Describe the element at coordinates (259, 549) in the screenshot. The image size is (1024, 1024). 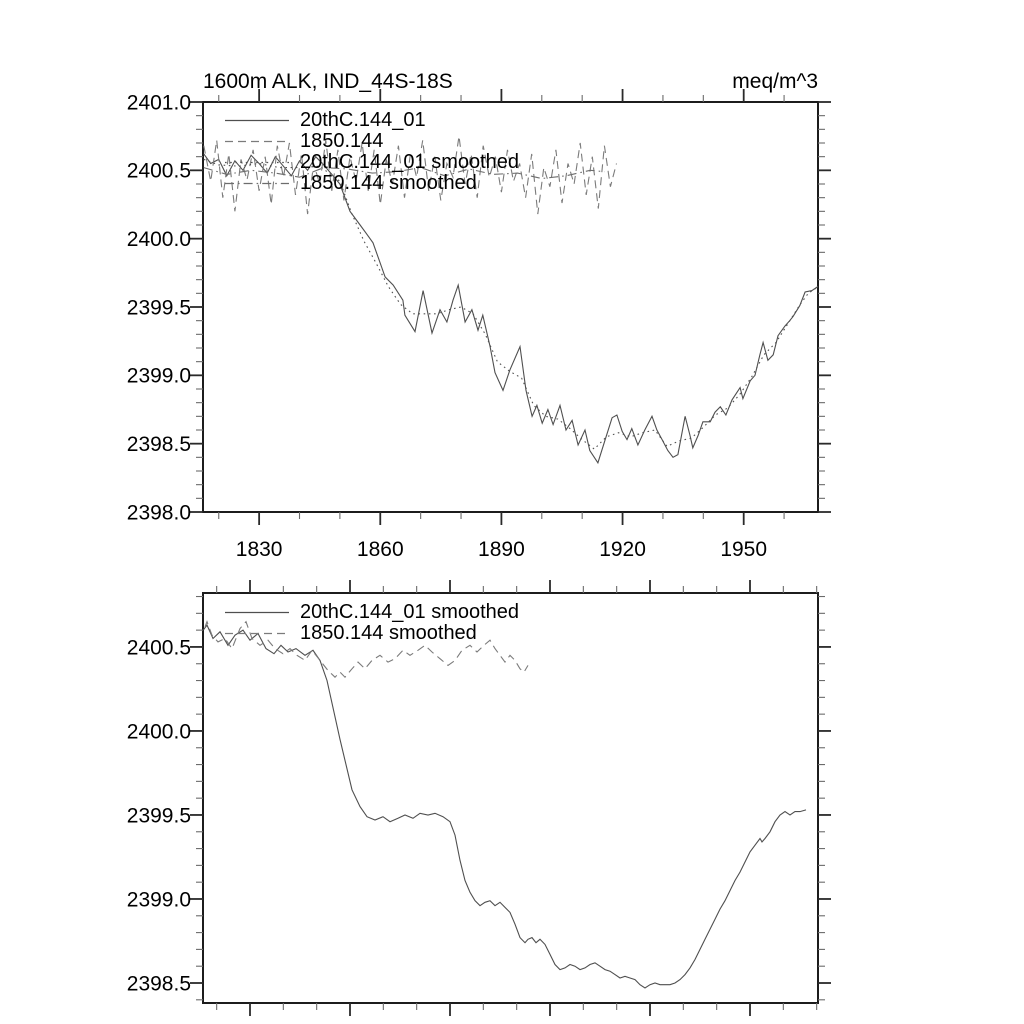
I see `x-tick-label: 1830` at that location.